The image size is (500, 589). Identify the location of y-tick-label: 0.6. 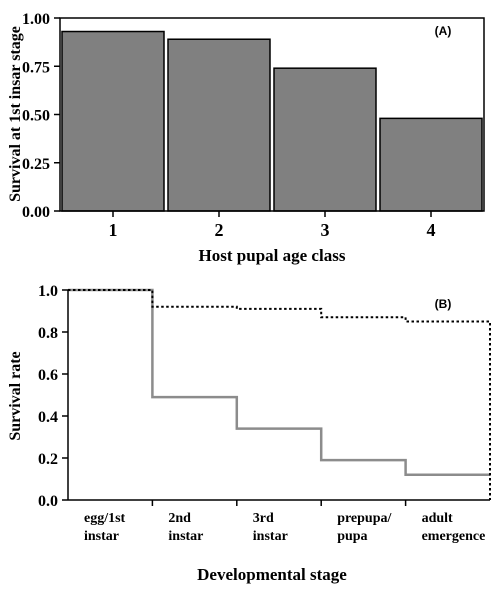
(48, 375).